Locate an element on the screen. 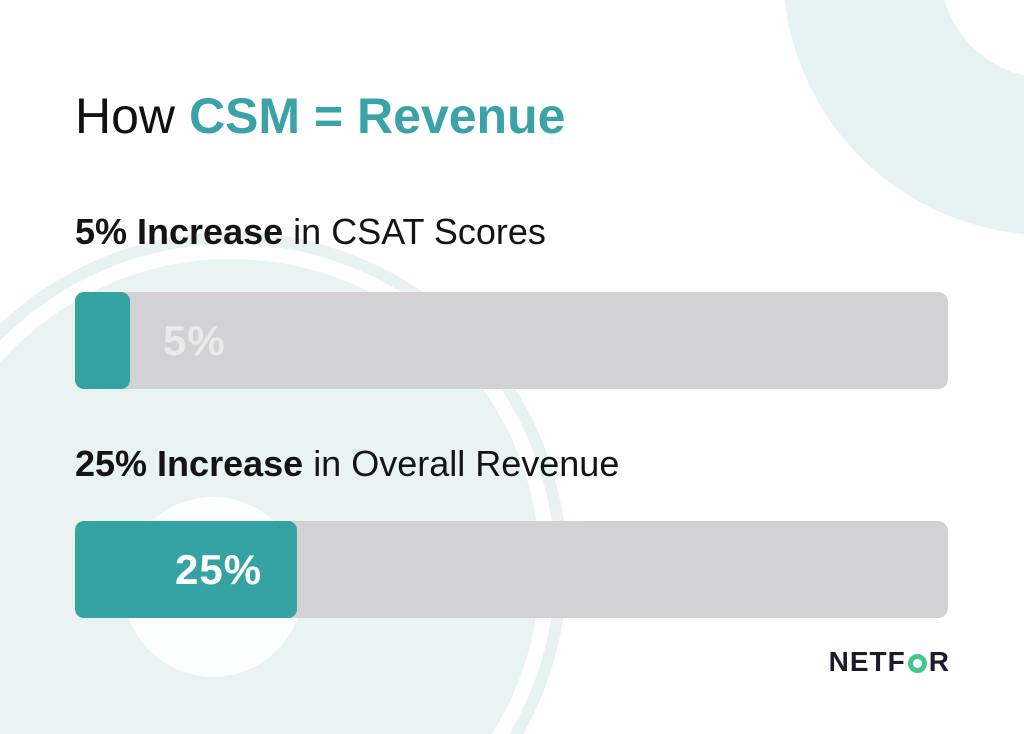 This screenshot has height=734, width=1024. stat-label-revenue-bold: 25% Increase is located at coordinates (189, 463).